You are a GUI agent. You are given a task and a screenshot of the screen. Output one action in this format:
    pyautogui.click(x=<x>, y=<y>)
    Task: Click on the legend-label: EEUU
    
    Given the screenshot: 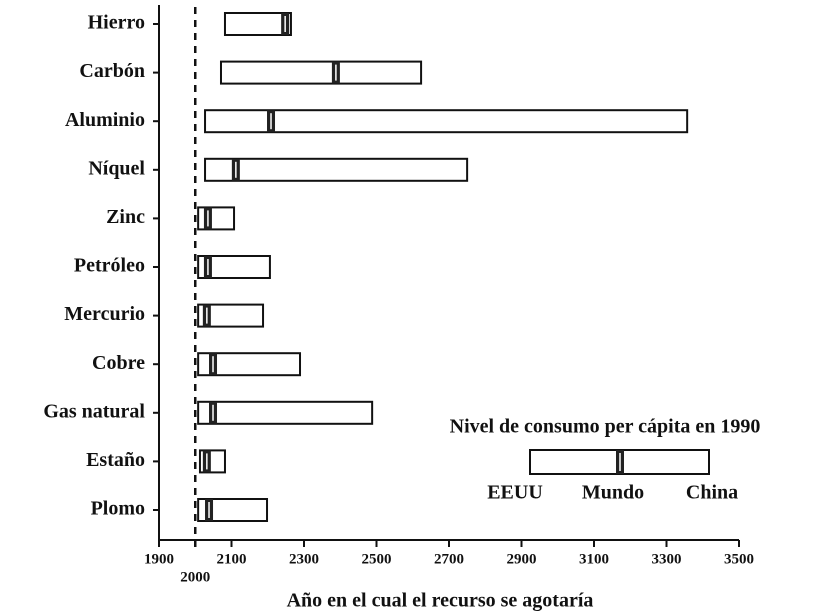 What is the action you would take?
    pyautogui.click(x=515, y=493)
    